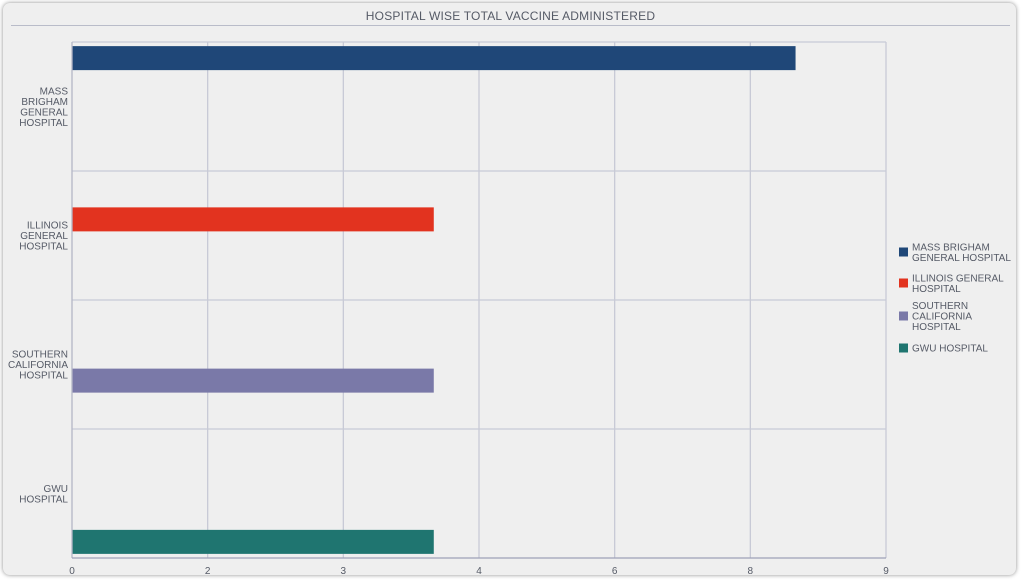  I want to click on legend-label-line: SOUTHERN, so click(940, 306).